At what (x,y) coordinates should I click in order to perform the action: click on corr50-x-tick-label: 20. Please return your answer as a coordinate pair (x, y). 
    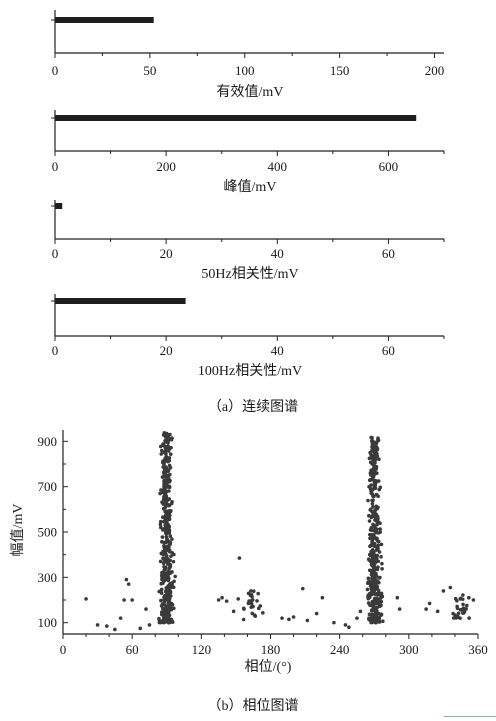
    Looking at the image, I should click on (166, 253).